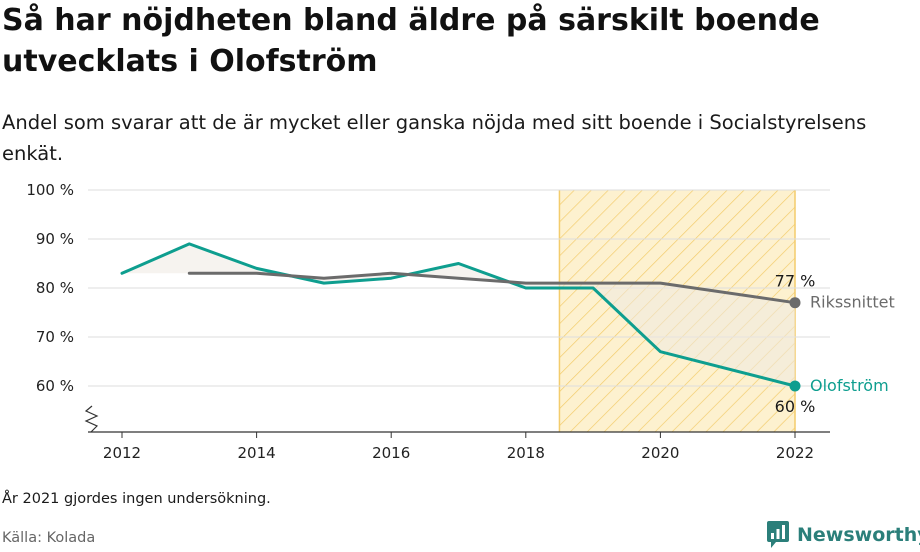 The image size is (920, 552). I want to click on x-tick-label: 2020, so click(660, 453).